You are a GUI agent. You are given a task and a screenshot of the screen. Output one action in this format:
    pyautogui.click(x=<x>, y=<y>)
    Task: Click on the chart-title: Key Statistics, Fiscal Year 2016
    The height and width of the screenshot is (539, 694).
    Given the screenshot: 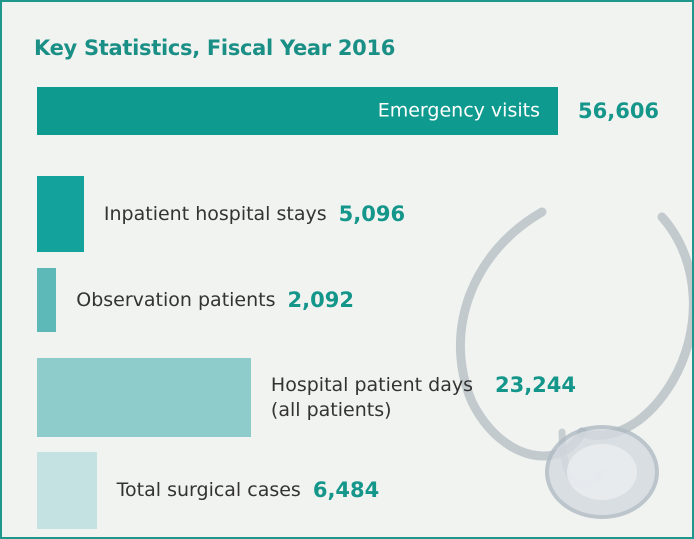 What is the action you would take?
    pyautogui.click(x=215, y=48)
    